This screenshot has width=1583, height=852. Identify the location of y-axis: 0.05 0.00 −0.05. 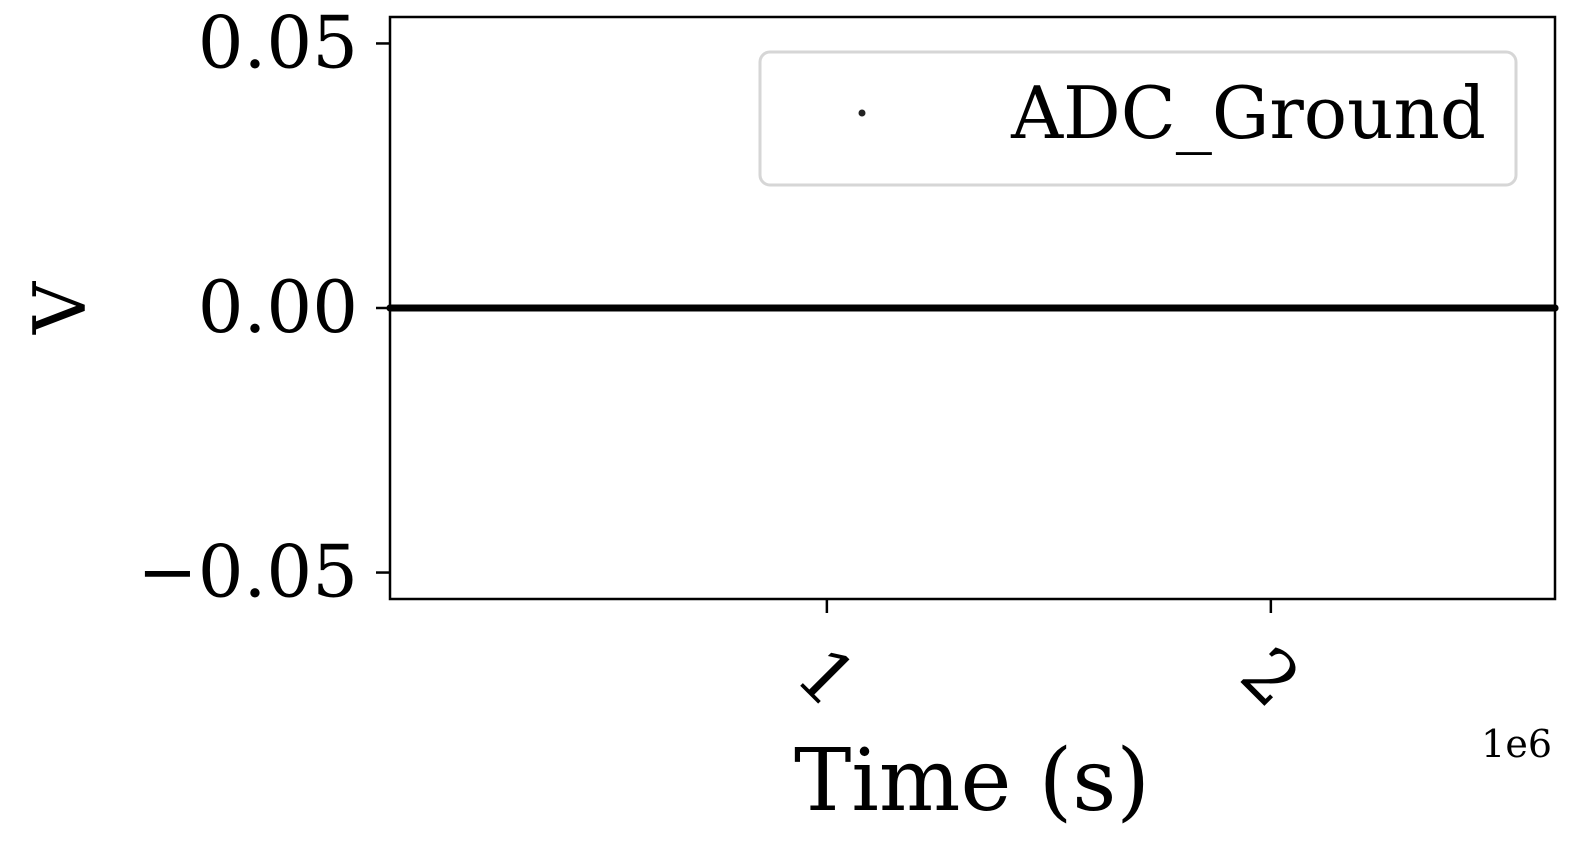
(263, 307).